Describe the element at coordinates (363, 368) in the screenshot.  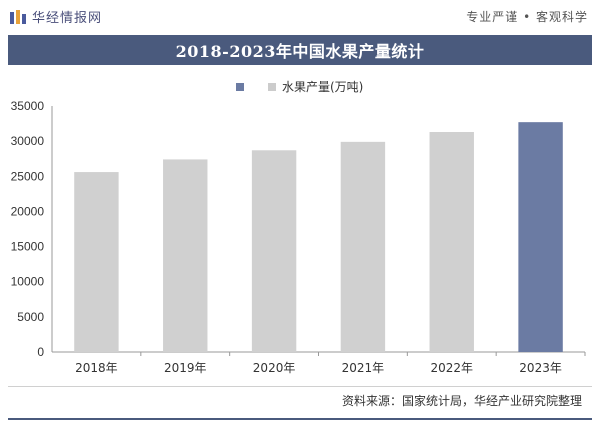
I see `x-tick-label: 2021年` at that location.